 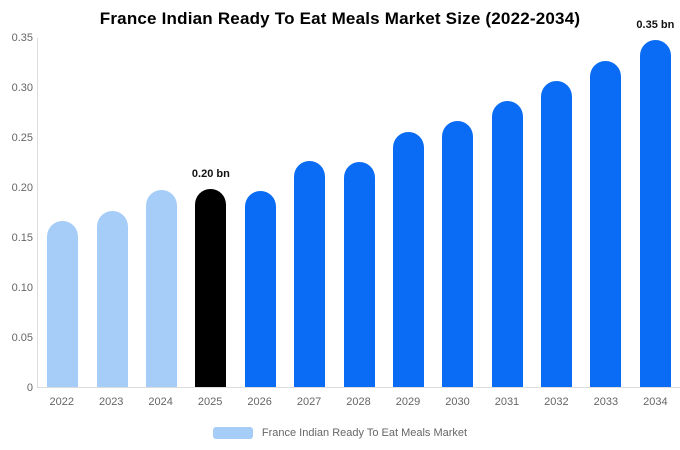 I want to click on y-tick-0.05: 0.05, so click(x=22, y=338).